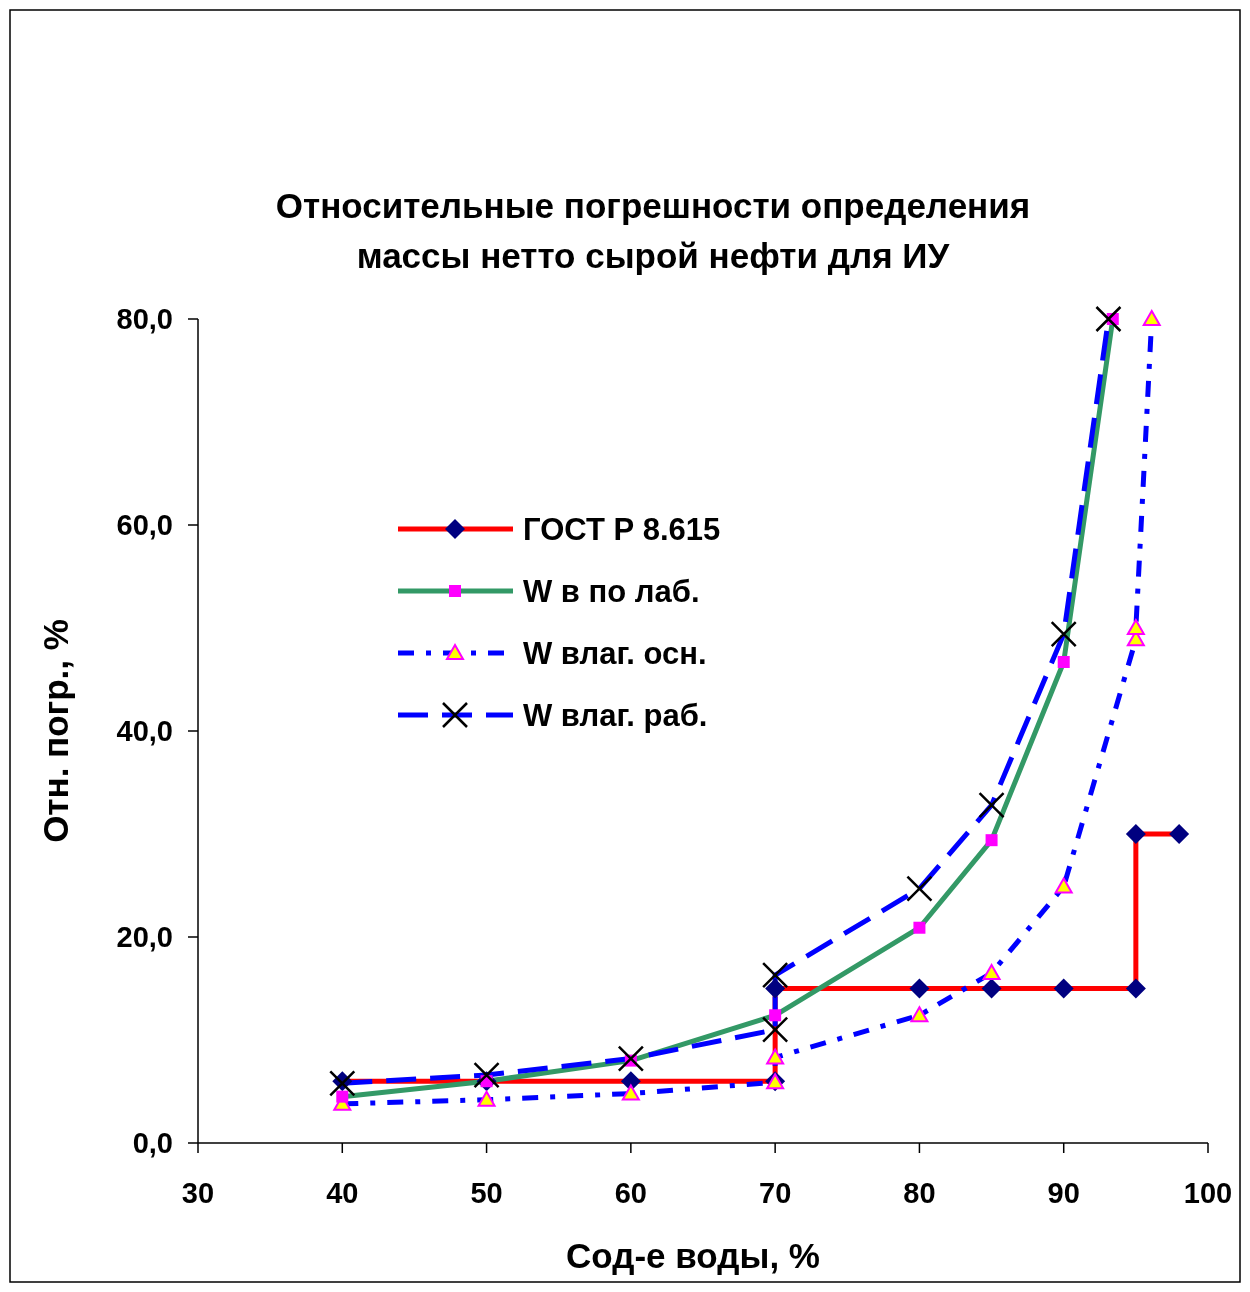 The image size is (1250, 1292). I want to click on y-tick-label: 0,0, so click(152, 1143).